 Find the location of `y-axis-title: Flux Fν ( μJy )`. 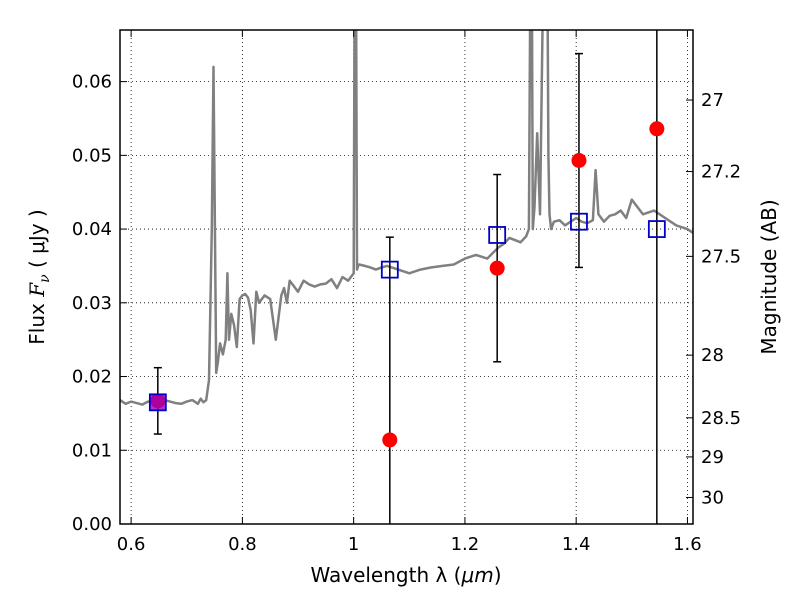

y-axis-title: Flux Fν ( μJy ) is located at coordinates (39, 276).